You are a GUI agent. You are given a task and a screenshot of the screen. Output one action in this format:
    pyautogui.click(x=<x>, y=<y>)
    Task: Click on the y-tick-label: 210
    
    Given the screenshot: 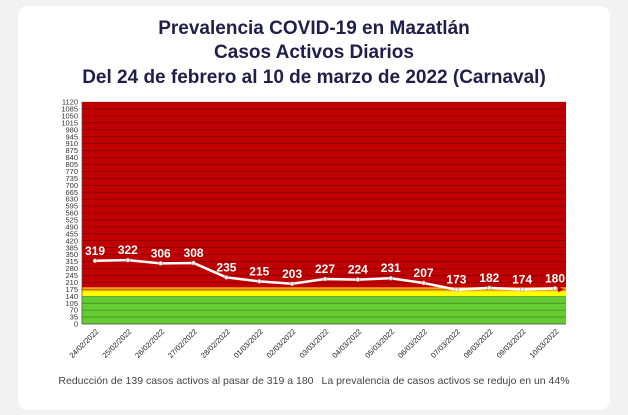 What is the action you would take?
    pyautogui.click(x=71, y=282)
    